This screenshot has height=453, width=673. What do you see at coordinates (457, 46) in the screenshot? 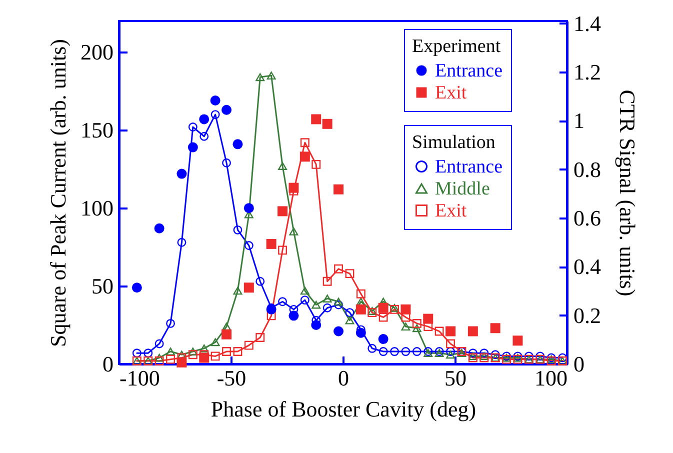
I see `annotation: Experiment` at bounding box center [457, 46].